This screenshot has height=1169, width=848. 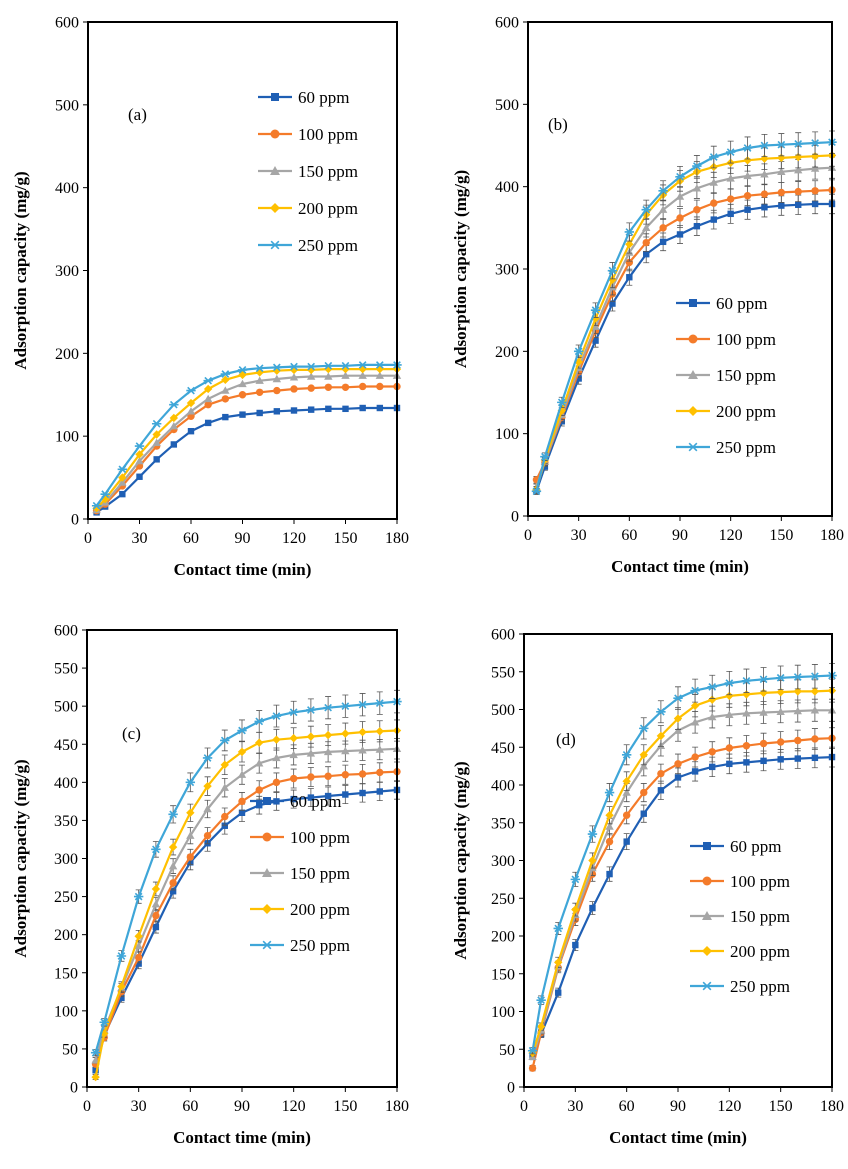 What do you see at coordinates (70, 1049) in the screenshot?
I see `y-tick-label: 50` at bounding box center [70, 1049].